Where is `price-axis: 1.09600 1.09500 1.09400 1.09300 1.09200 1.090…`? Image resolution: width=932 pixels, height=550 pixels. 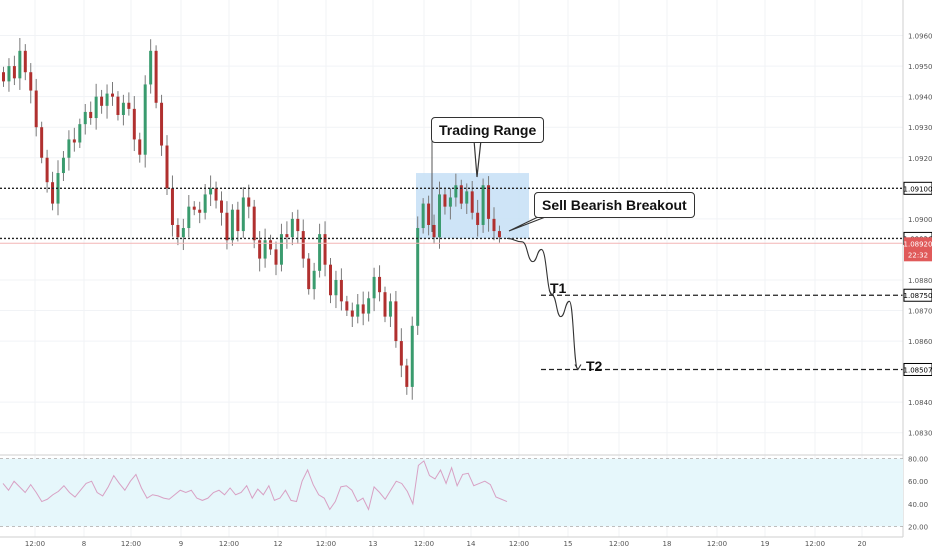
price-axis: 1.09600 1.09500 1.09400 1.09300 1.09200 1.090… is located at coordinates (917, 268).